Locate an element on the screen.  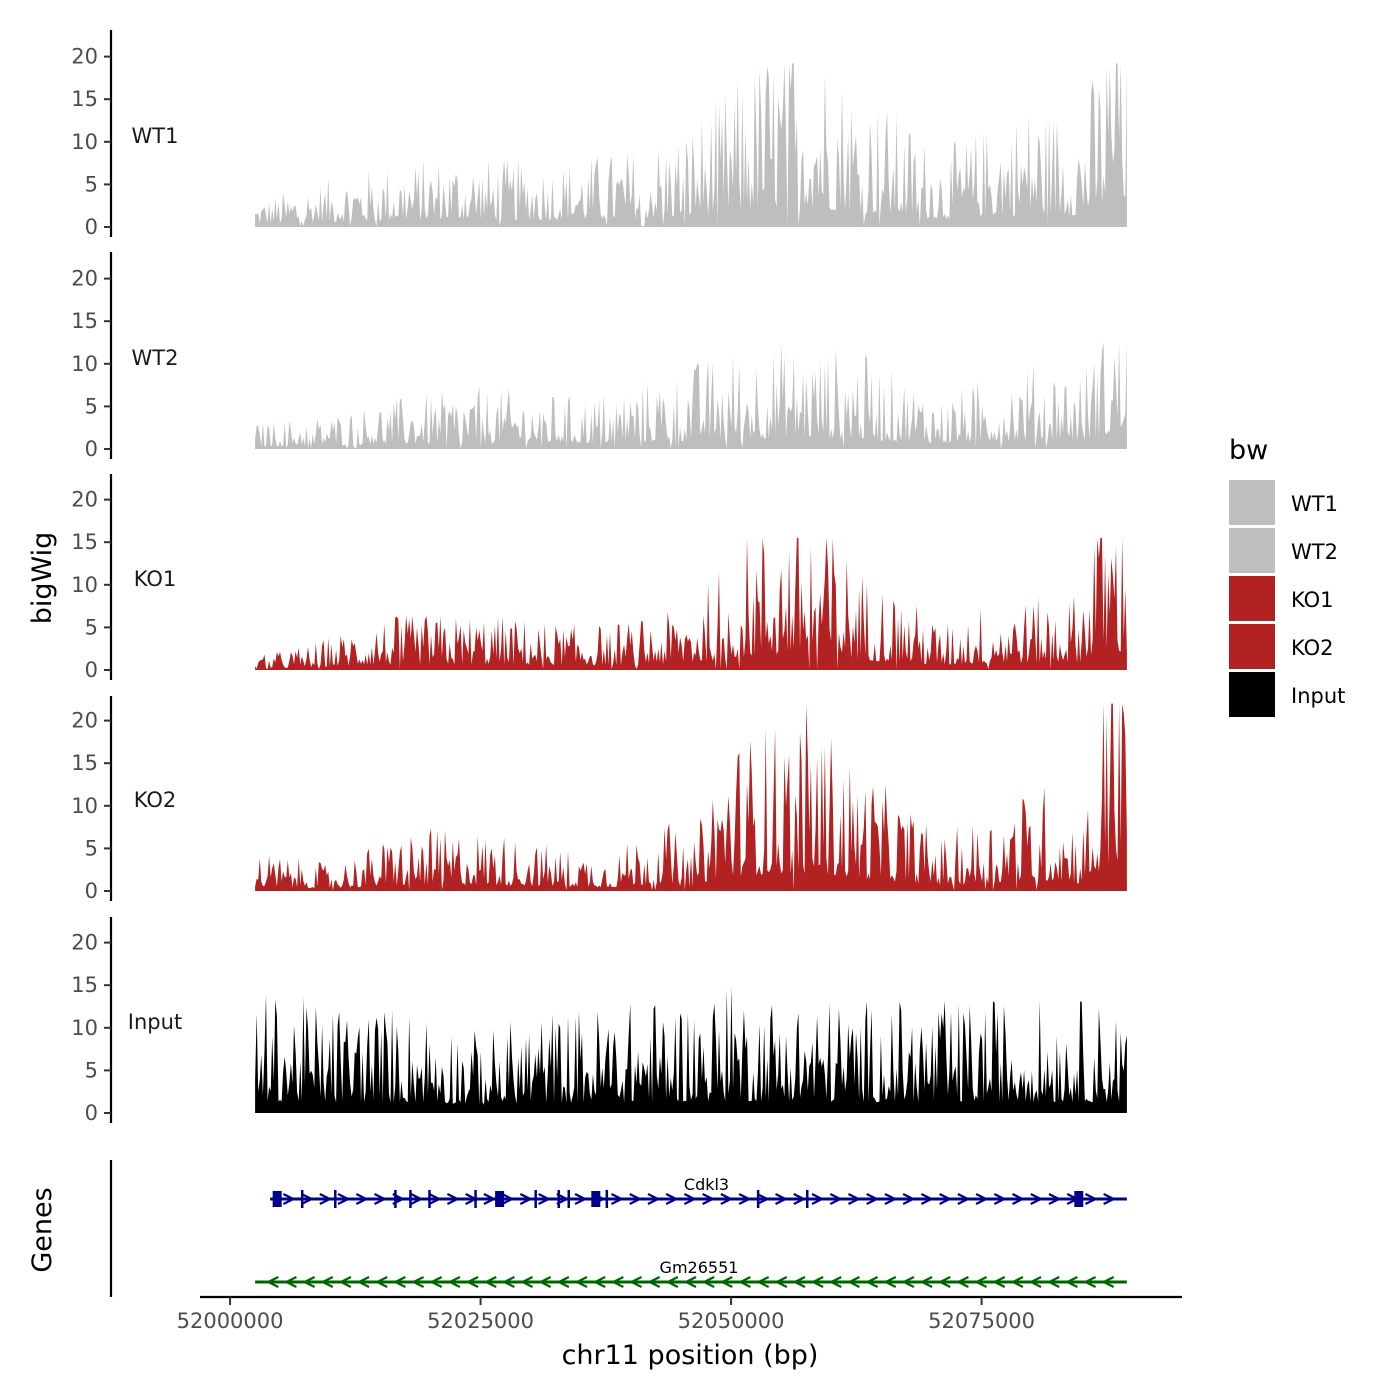
legend-swatch-wt1 is located at coordinates (1252, 502).